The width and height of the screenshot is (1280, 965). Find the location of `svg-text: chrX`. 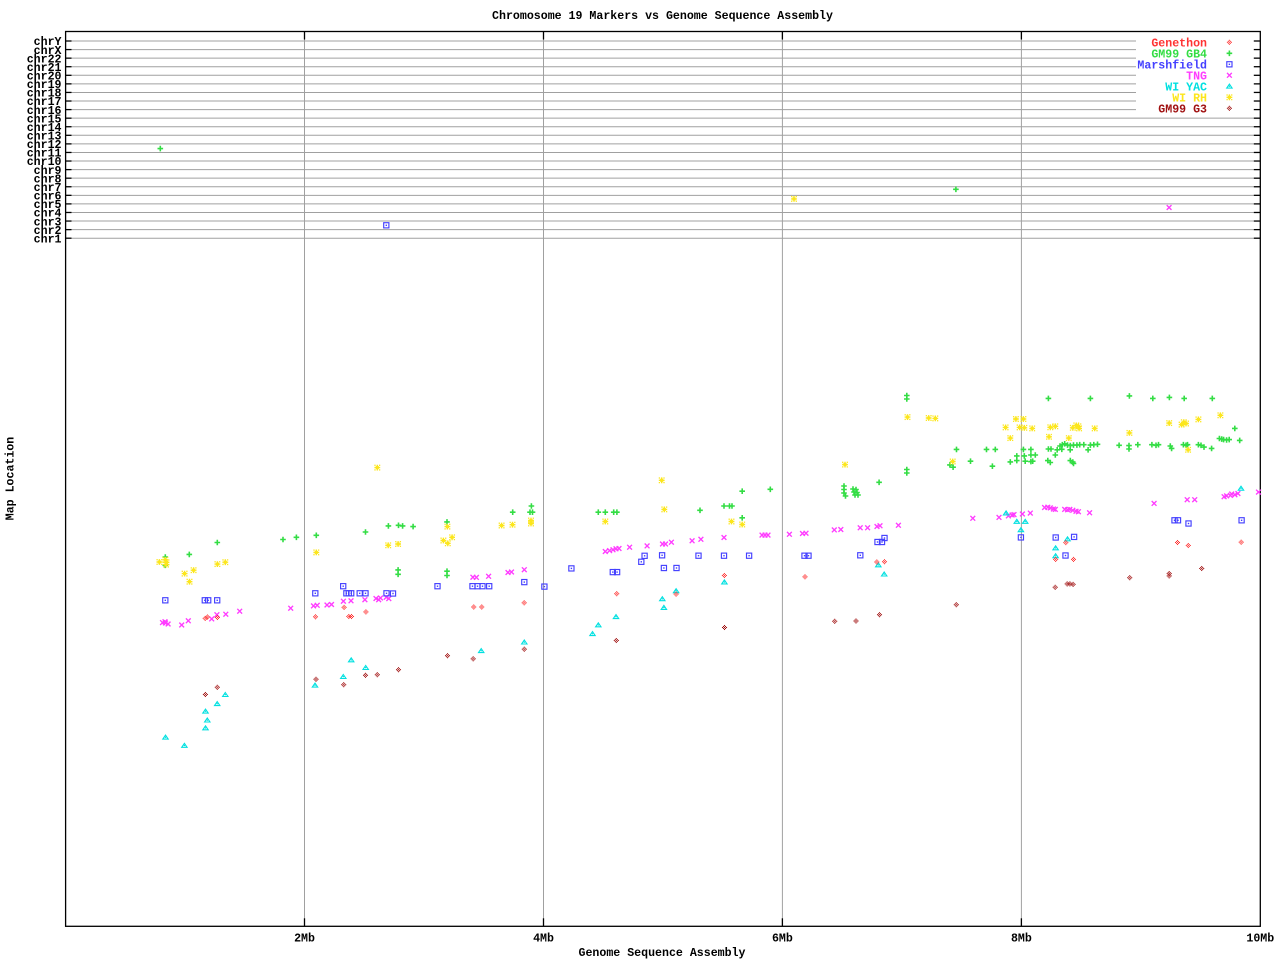

svg-text: chrX is located at coordinates (48, 51).